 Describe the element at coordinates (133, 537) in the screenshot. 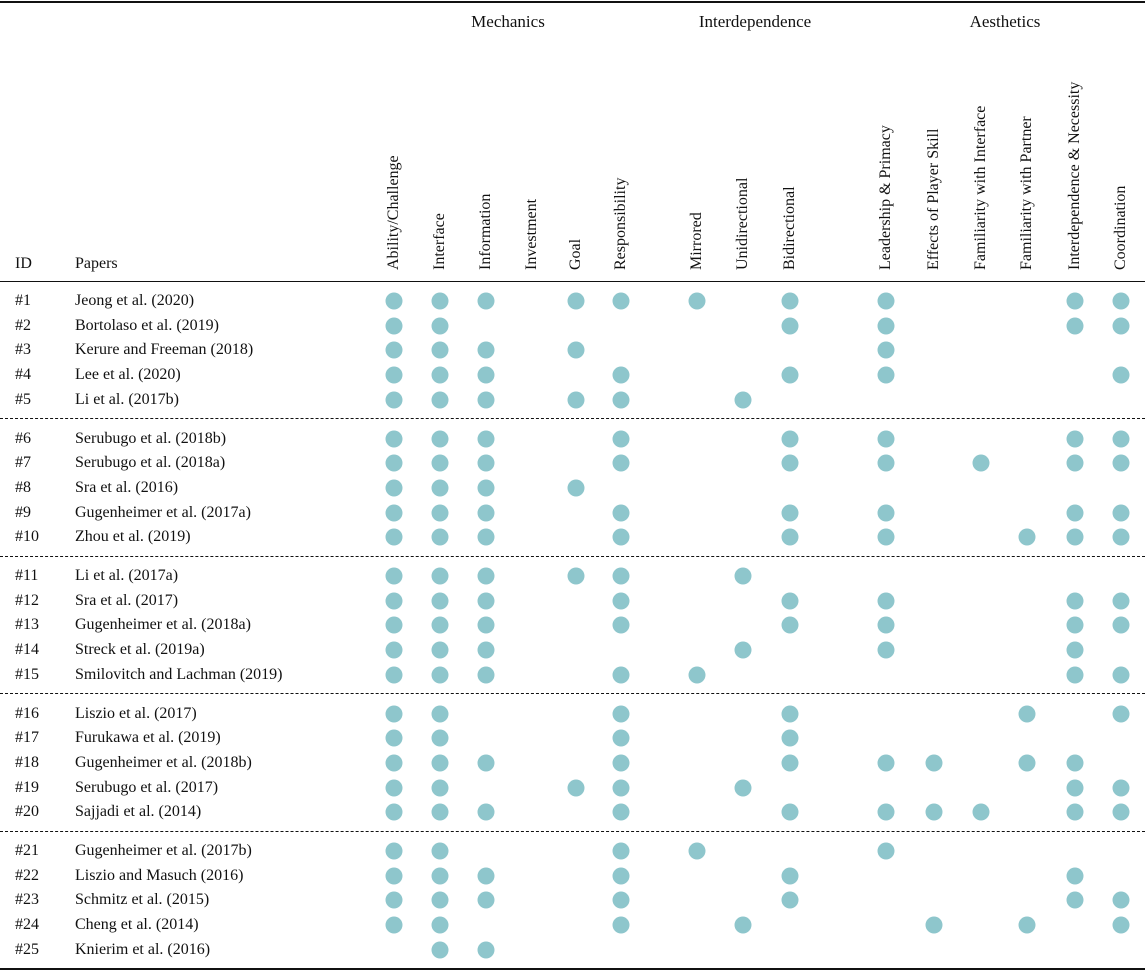

I see `row-paper: Zhou et al. (2019)` at that location.